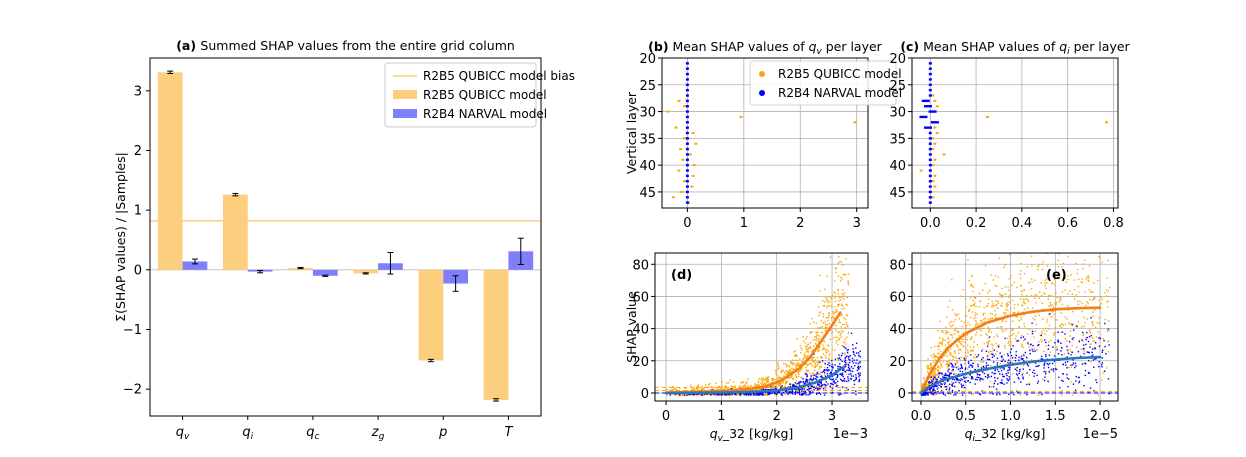 Image resolution: width=1246 pixels, height=457 pixels. Describe the element at coordinates (647, 166) in the screenshot. I see `y-tick-label: 40` at that location.